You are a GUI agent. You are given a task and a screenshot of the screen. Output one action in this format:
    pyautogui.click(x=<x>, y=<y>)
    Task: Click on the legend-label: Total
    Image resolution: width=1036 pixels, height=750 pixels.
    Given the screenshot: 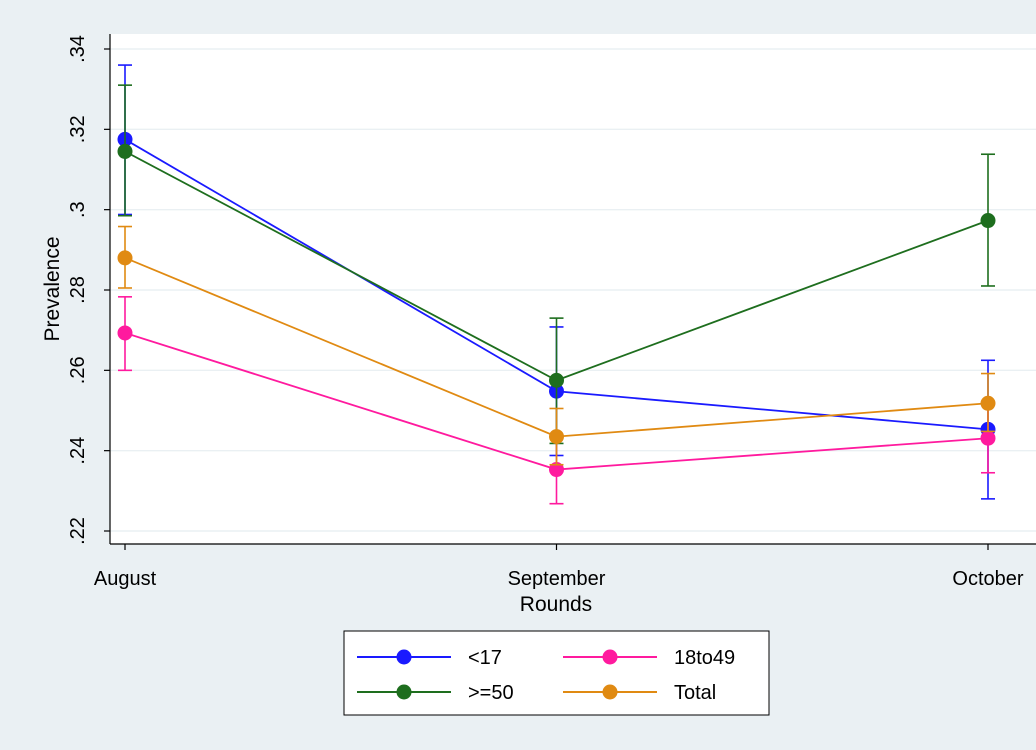 What is the action you would take?
    pyautogui.click(x=695, y=693)
    